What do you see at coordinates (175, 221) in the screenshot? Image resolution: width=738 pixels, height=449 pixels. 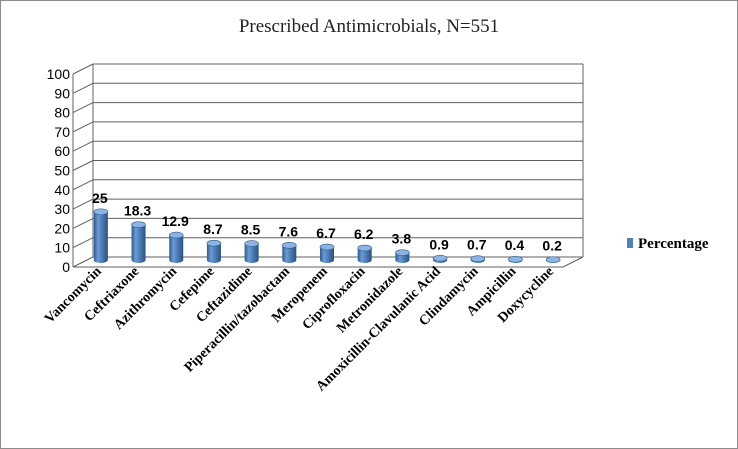 I see `data-label: 12.9` at bounding box center [175, 221].